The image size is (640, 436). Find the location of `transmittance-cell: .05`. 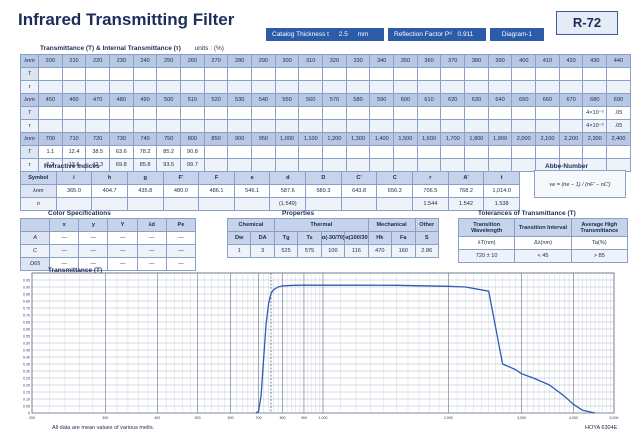

transmittance-cell: .05 is located at coordinates (618, 113).